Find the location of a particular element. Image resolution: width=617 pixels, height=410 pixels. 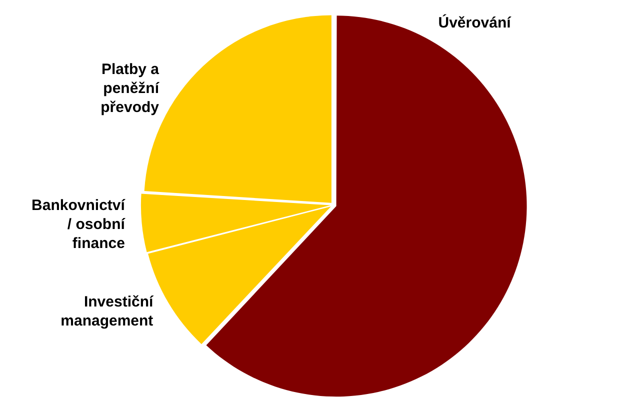

slice-label: Bankovnictví / osobní finance is located at coordinates (79, 224).